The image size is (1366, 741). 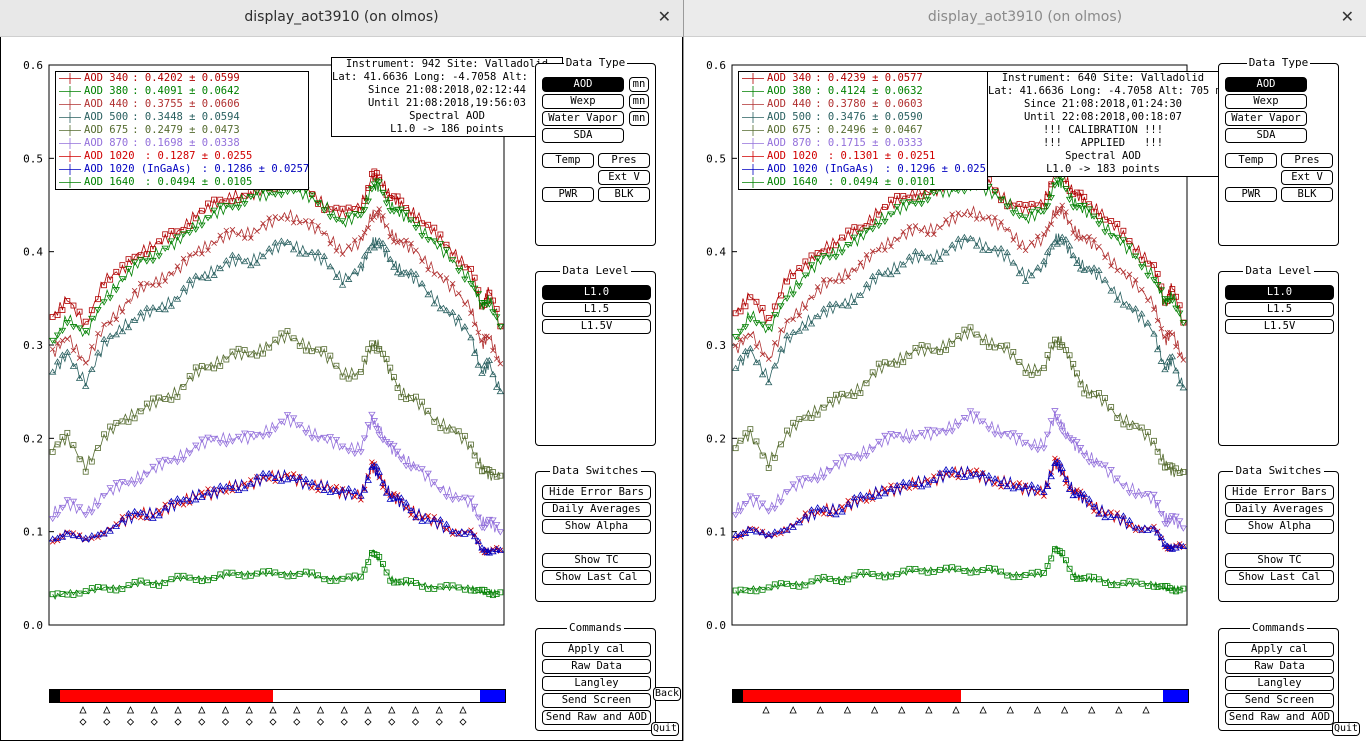 I want to click on legend-marker-icon, so click(x=753, y=78).